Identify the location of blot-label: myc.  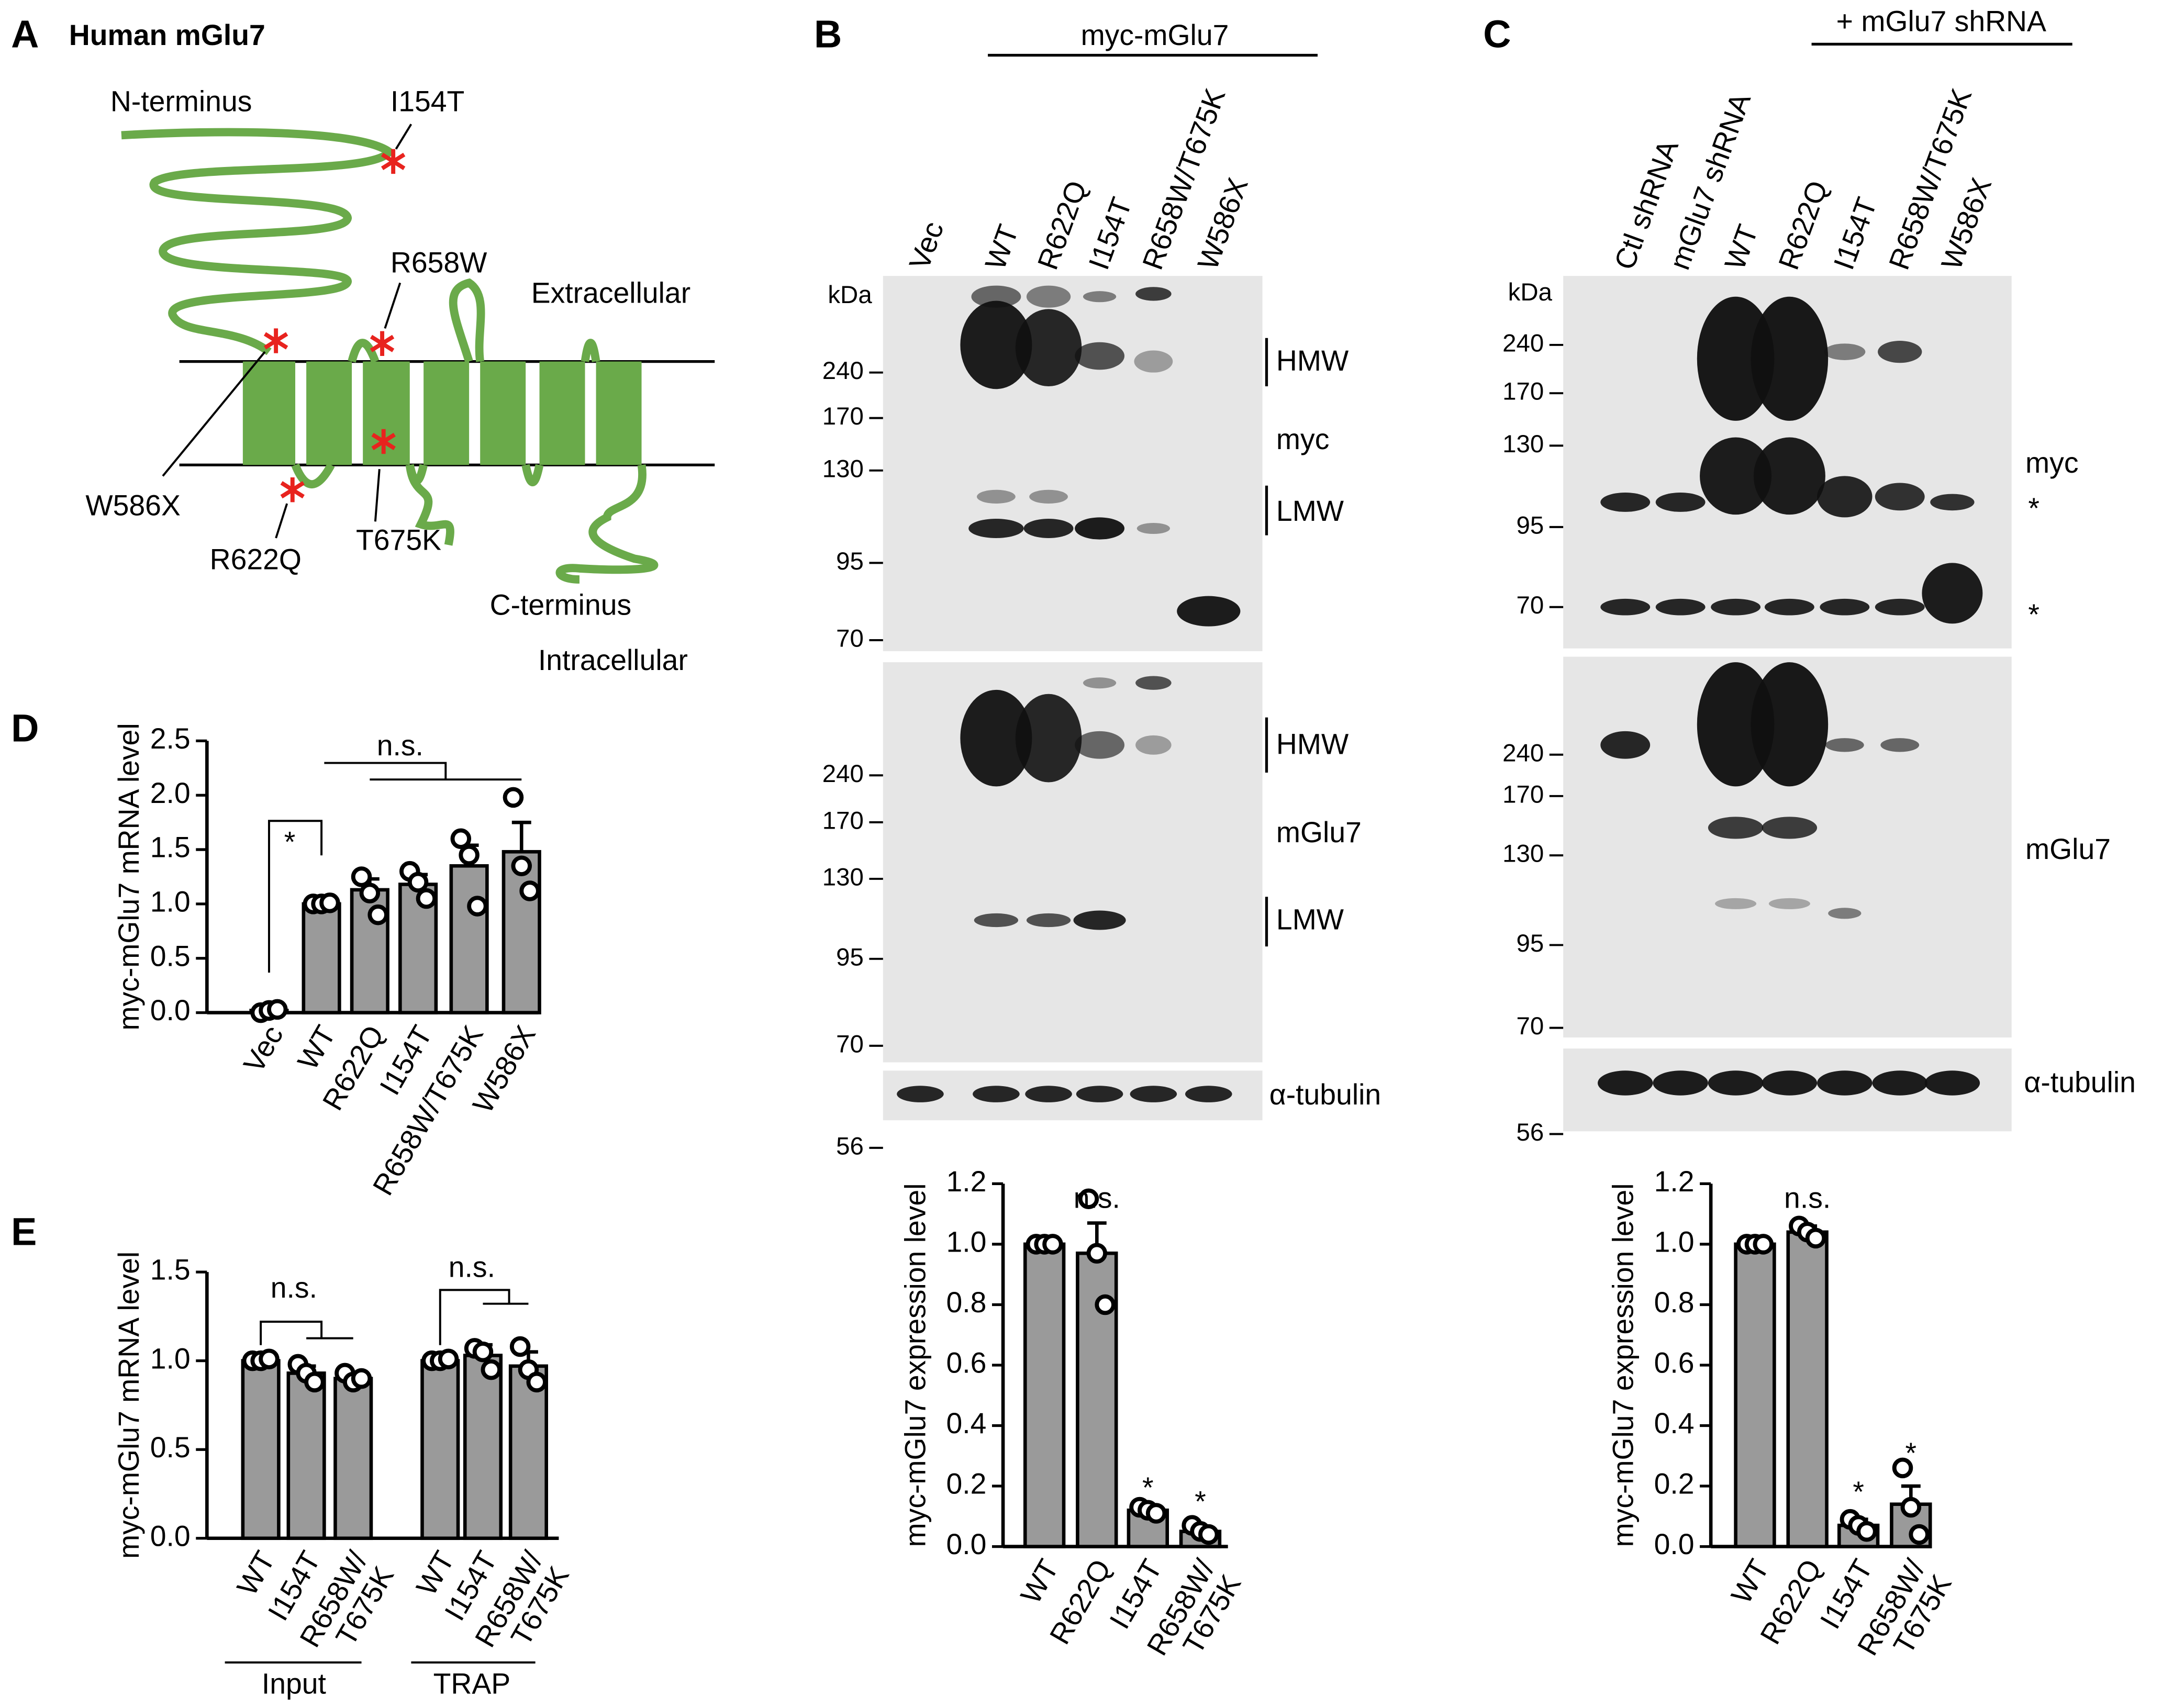
(2051, 462).